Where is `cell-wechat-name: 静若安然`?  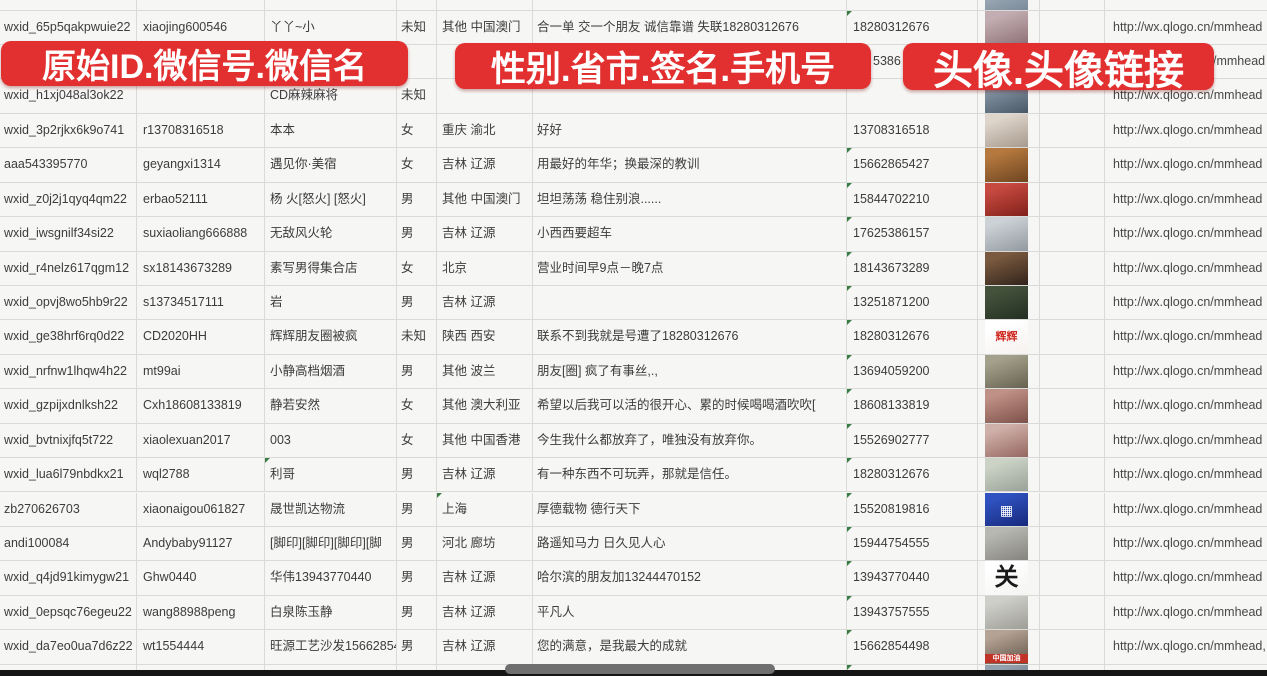
cell-wechat-name: 静若安然 is located at coordinates (331, 406).